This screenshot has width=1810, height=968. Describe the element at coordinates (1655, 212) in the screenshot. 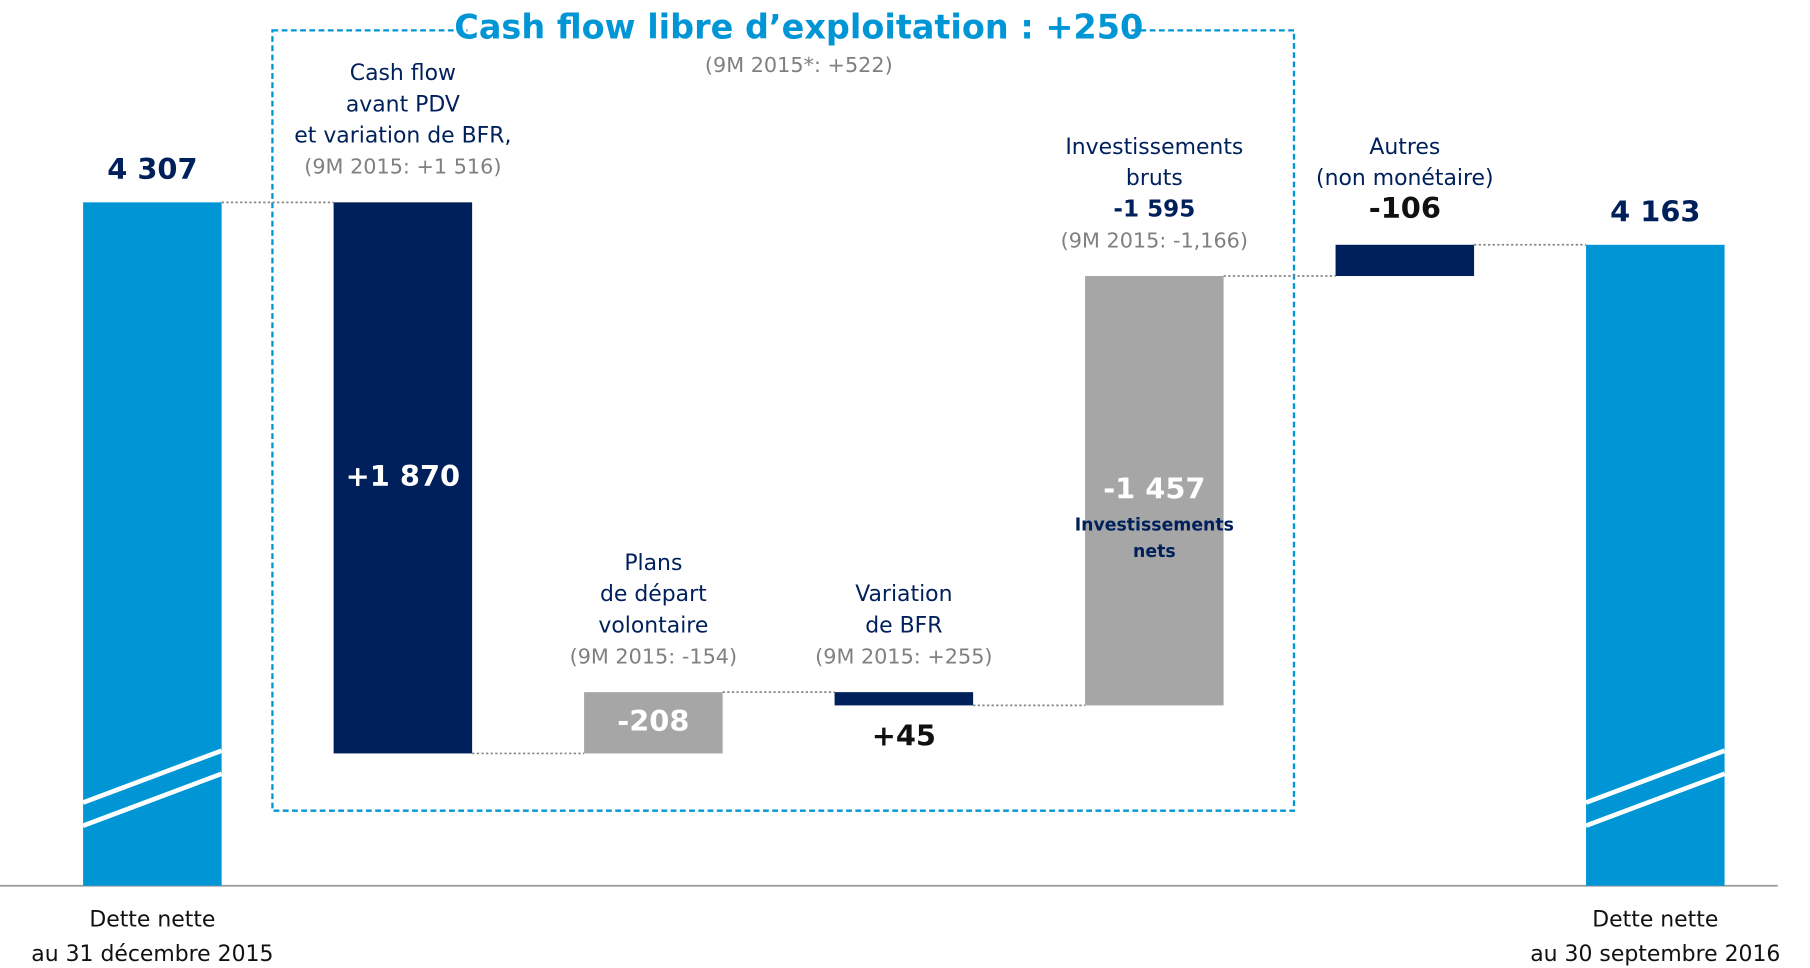

I see `total-value-label: 4 163` at that location.